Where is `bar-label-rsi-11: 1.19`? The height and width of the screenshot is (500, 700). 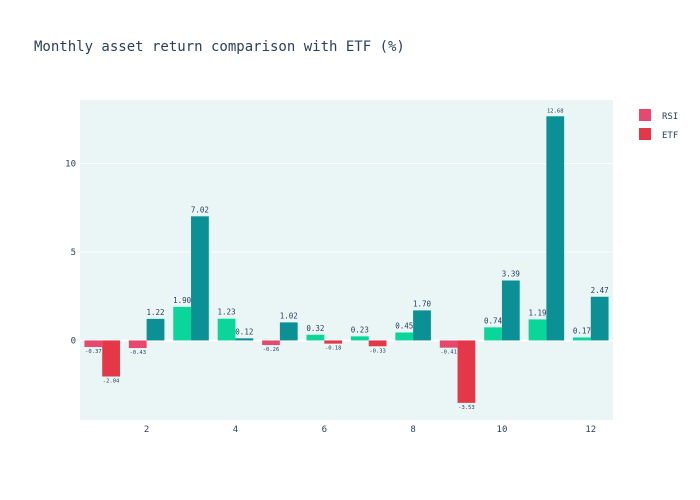
bar-label-rsi-11: 1.19 is located at coordinates (537, 312).